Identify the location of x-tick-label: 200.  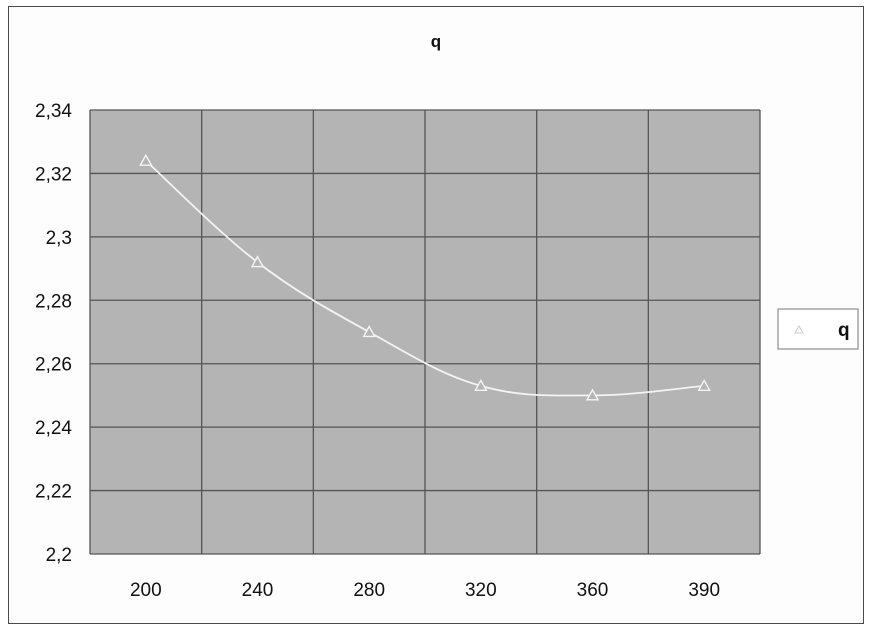
(146, 590).